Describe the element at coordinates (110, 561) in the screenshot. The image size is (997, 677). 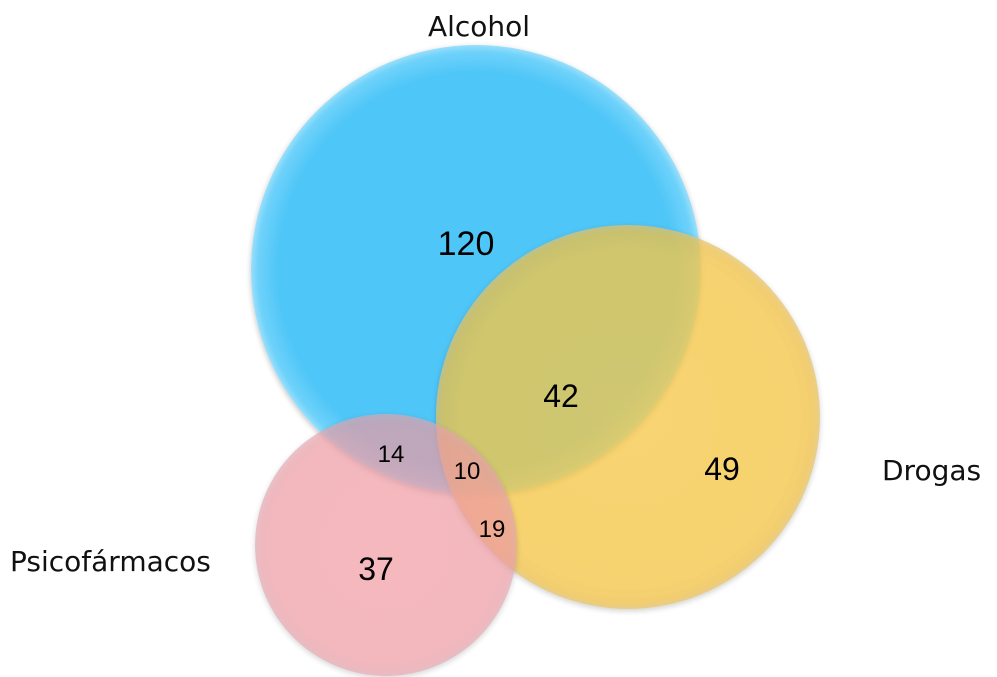
I see `psicofarmacos-label: Psicofármacos` at that location.